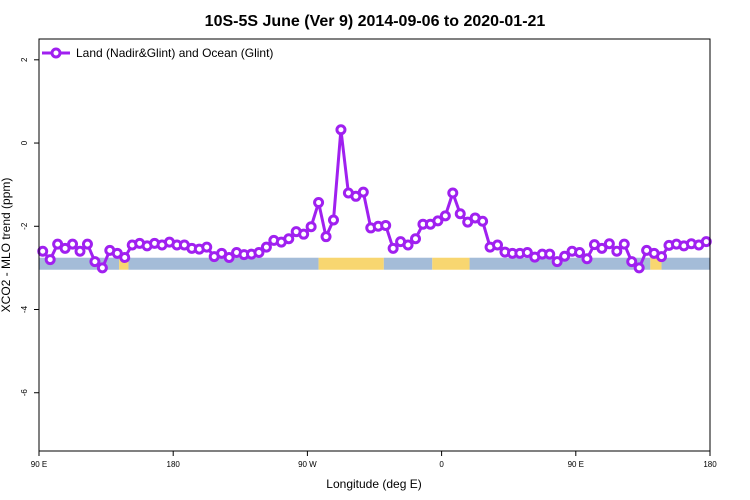 The width and height of the screenshot is (750, 500). I want to click on x-axis-title: Longitude (deg E), so click(373, 484).